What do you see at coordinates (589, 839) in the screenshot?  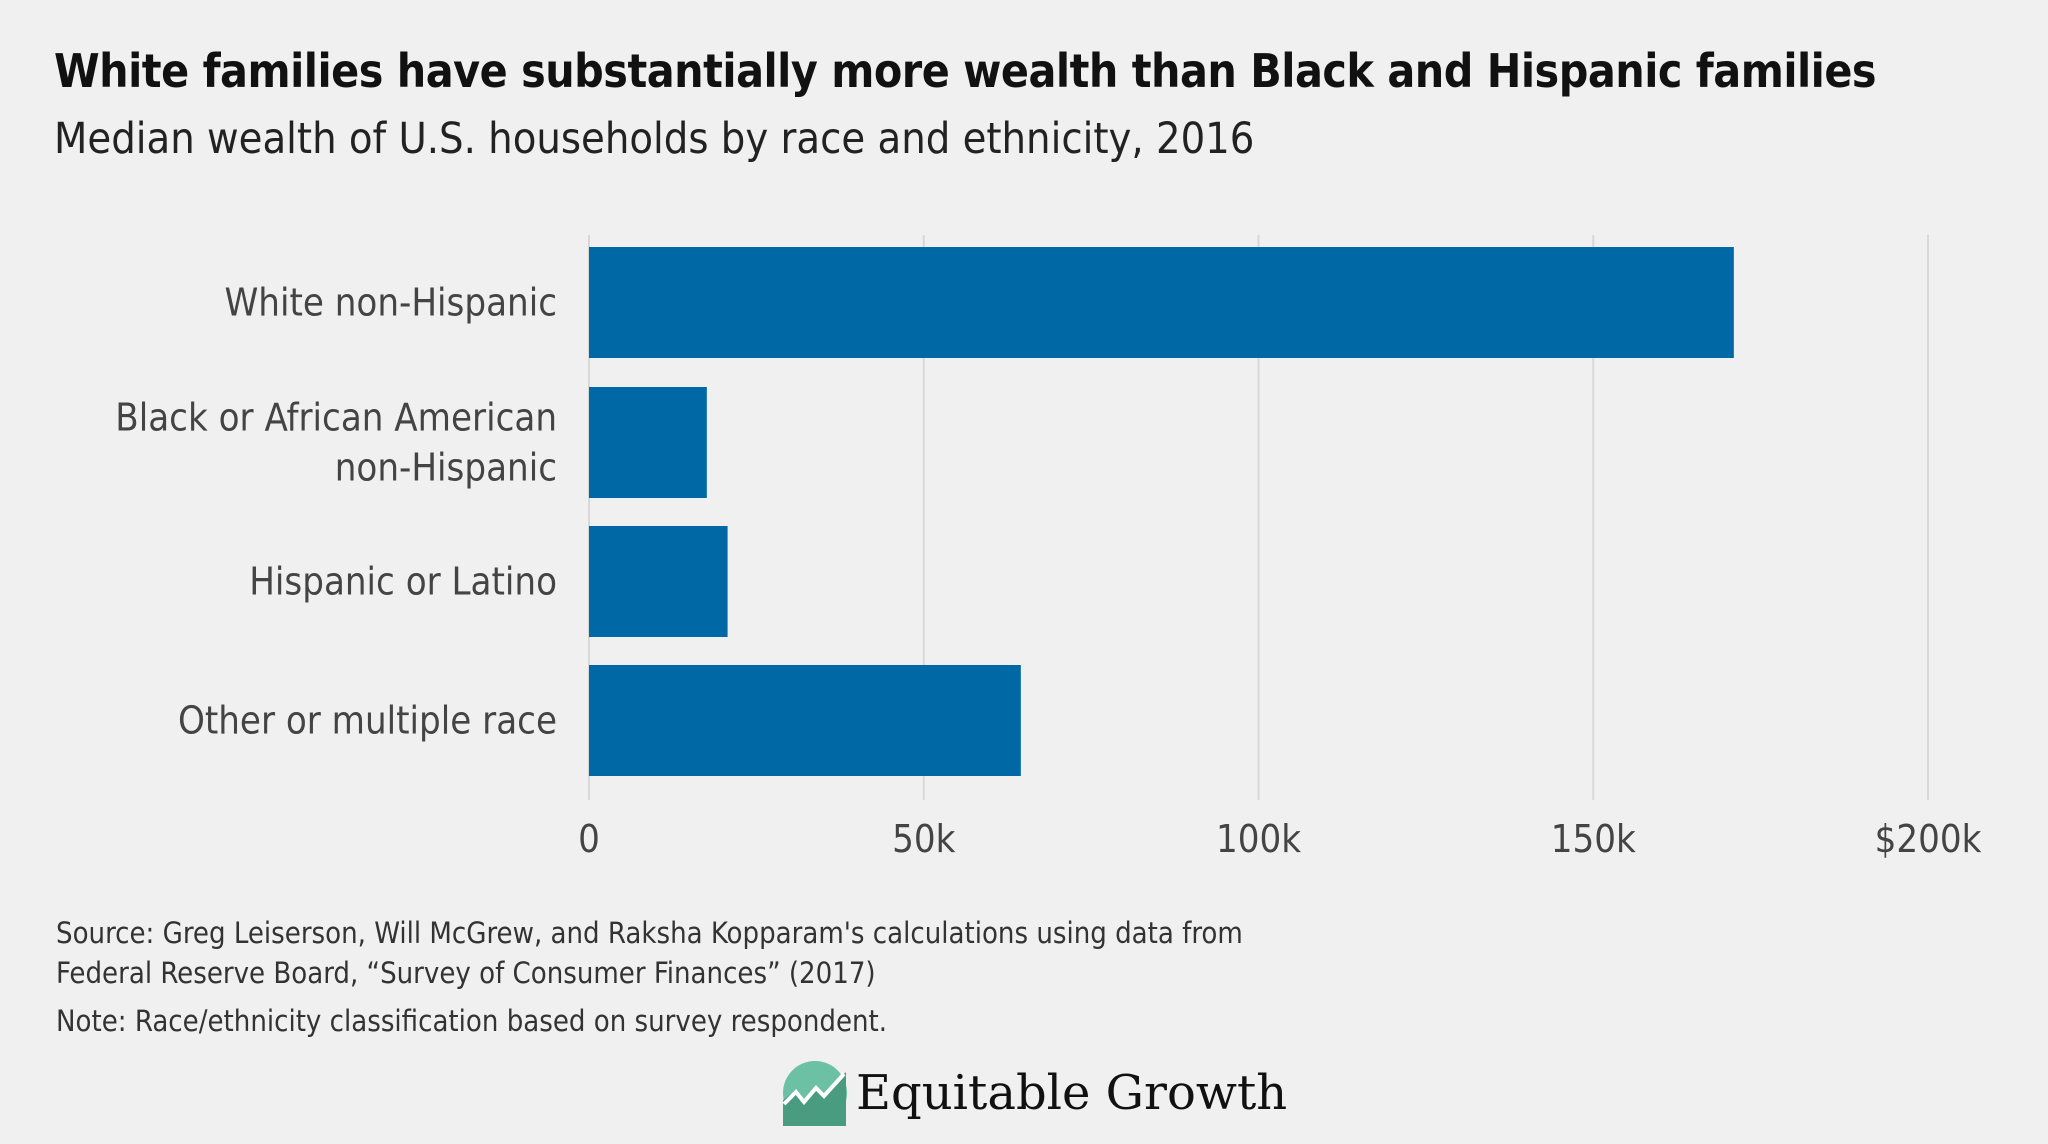 I see `x-tick-label: 0` at bounding box center [589, 839].